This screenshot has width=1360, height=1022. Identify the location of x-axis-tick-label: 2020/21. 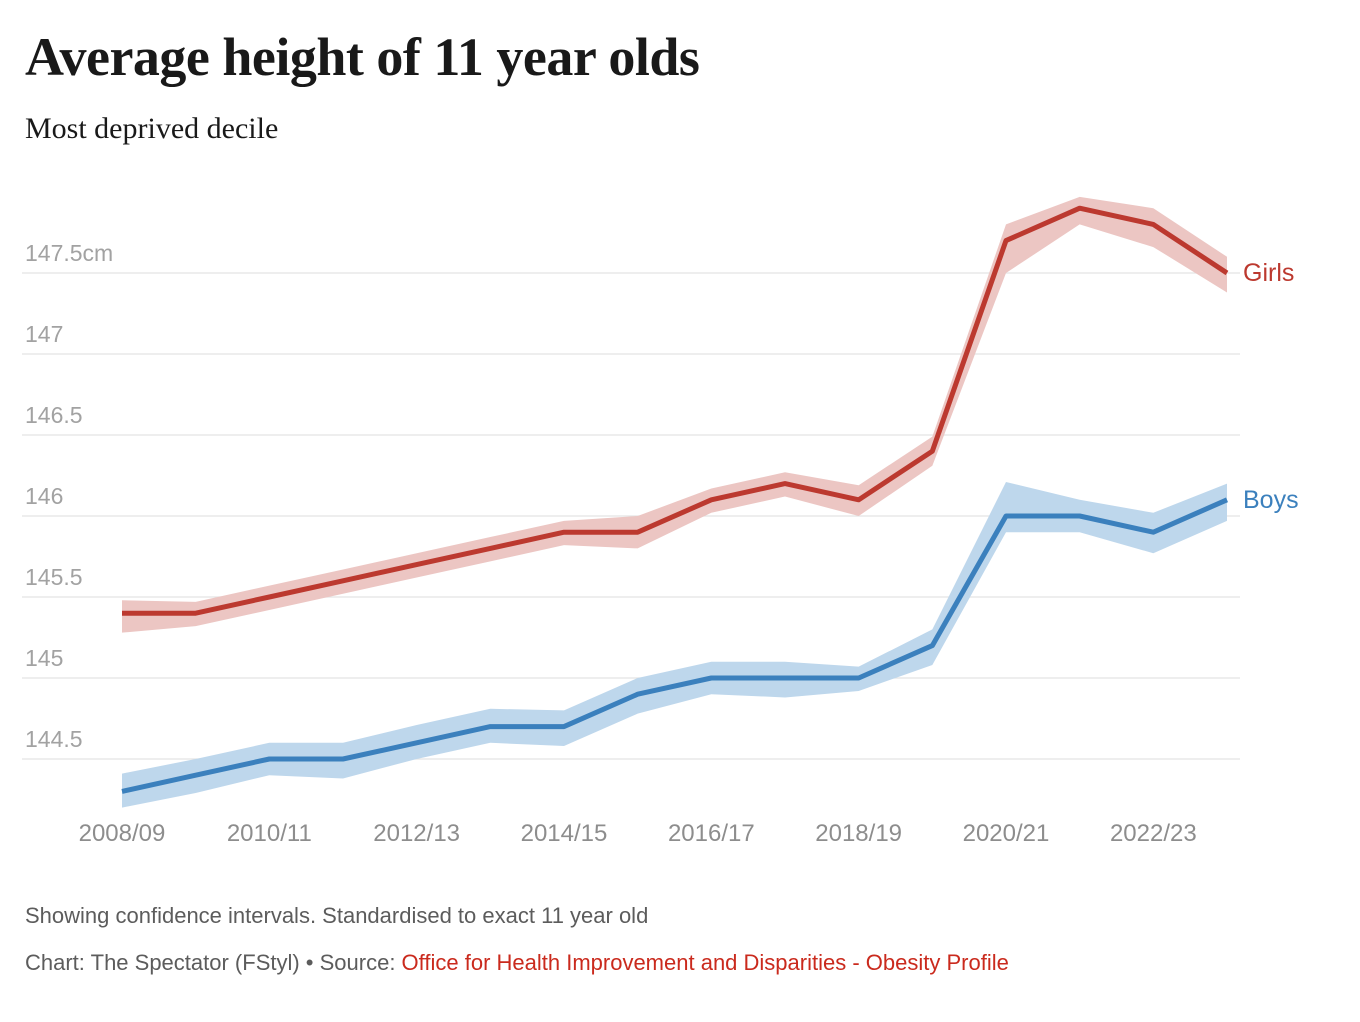
(1006, 833).